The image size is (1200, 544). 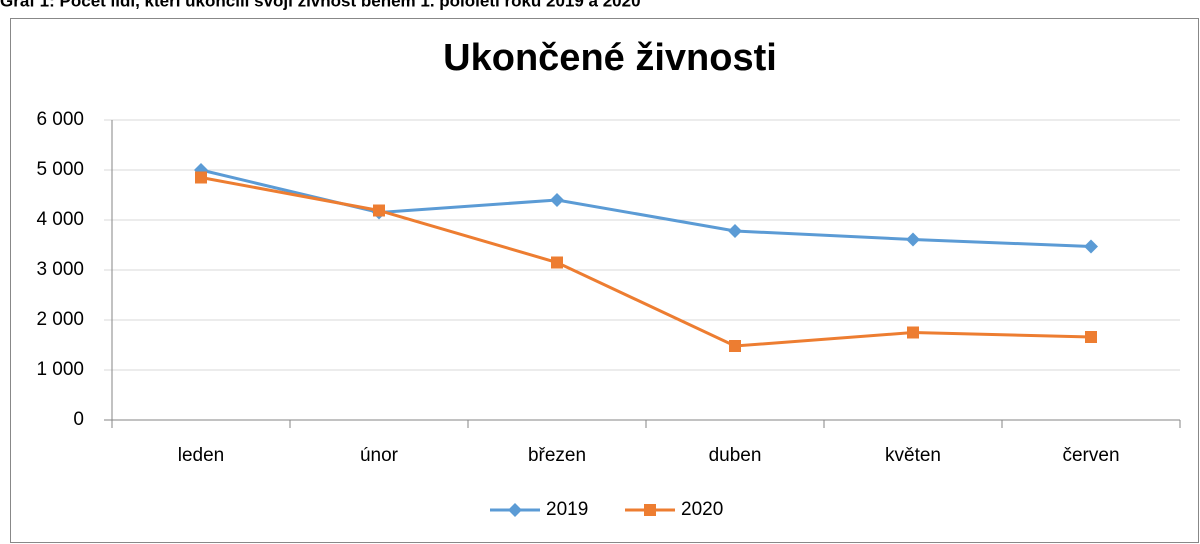 I want to click on x-tick-label: duben, so click(x=735, y=455).